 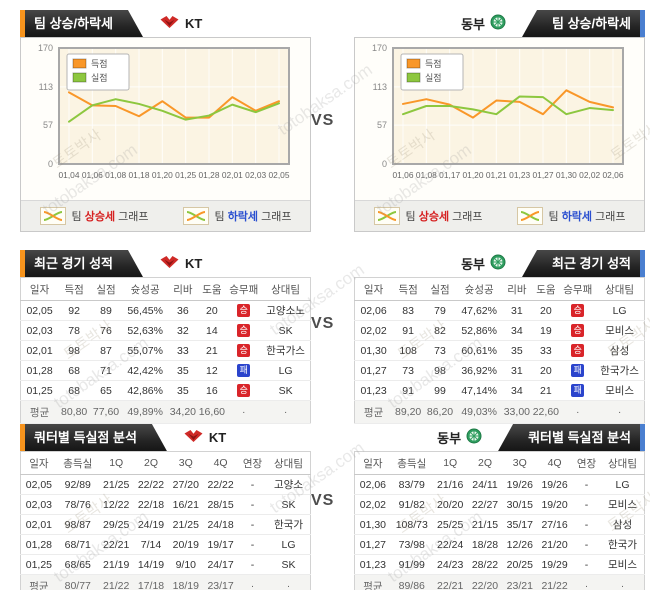 I want to click on table-cell: 21/25, so click(x=186, y=524).